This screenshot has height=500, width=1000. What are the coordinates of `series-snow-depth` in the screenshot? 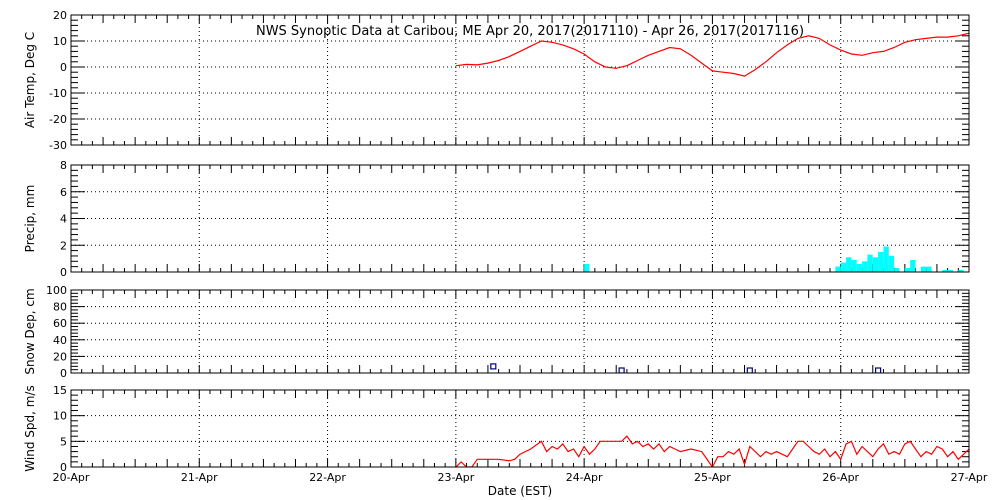 It's located at (686, 368).